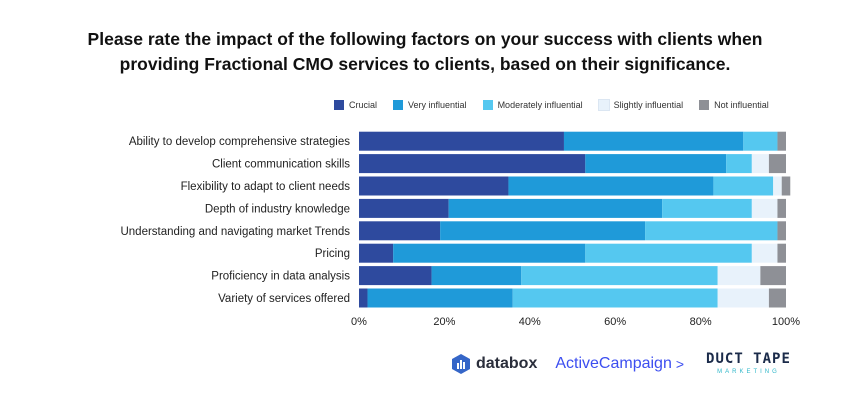 The width and height of the screenshot is (850, 400). Describe the element at coordinates (487, 105) in the screenshot. I see `legend-swatch-moderately-influential` at that location.